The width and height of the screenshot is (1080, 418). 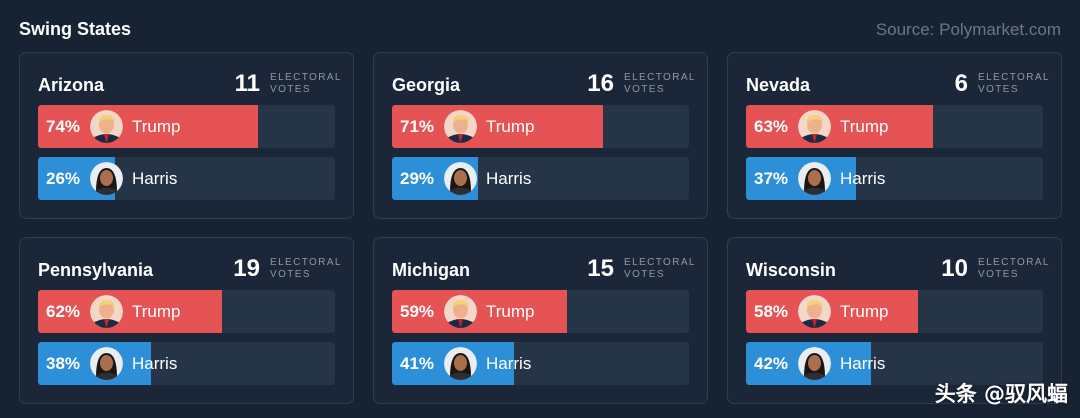 What do you see at coordinates (417, 126) in the screenshot?
I see `trump-percent: 71%` at bounding box center [417, 126].